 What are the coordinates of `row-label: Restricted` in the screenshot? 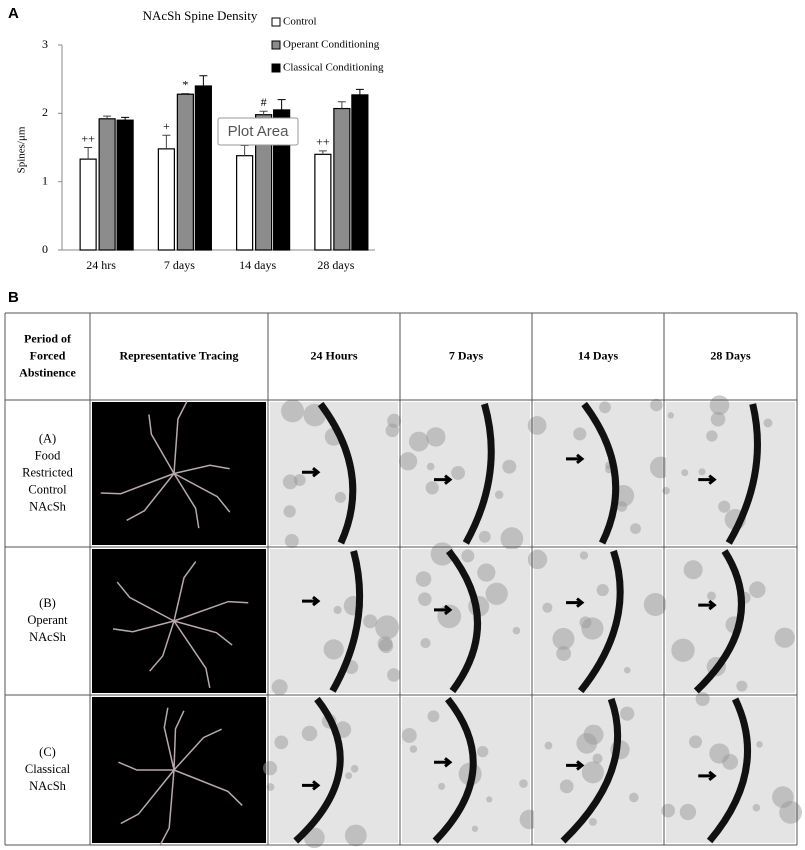 It's located at (47, 472).